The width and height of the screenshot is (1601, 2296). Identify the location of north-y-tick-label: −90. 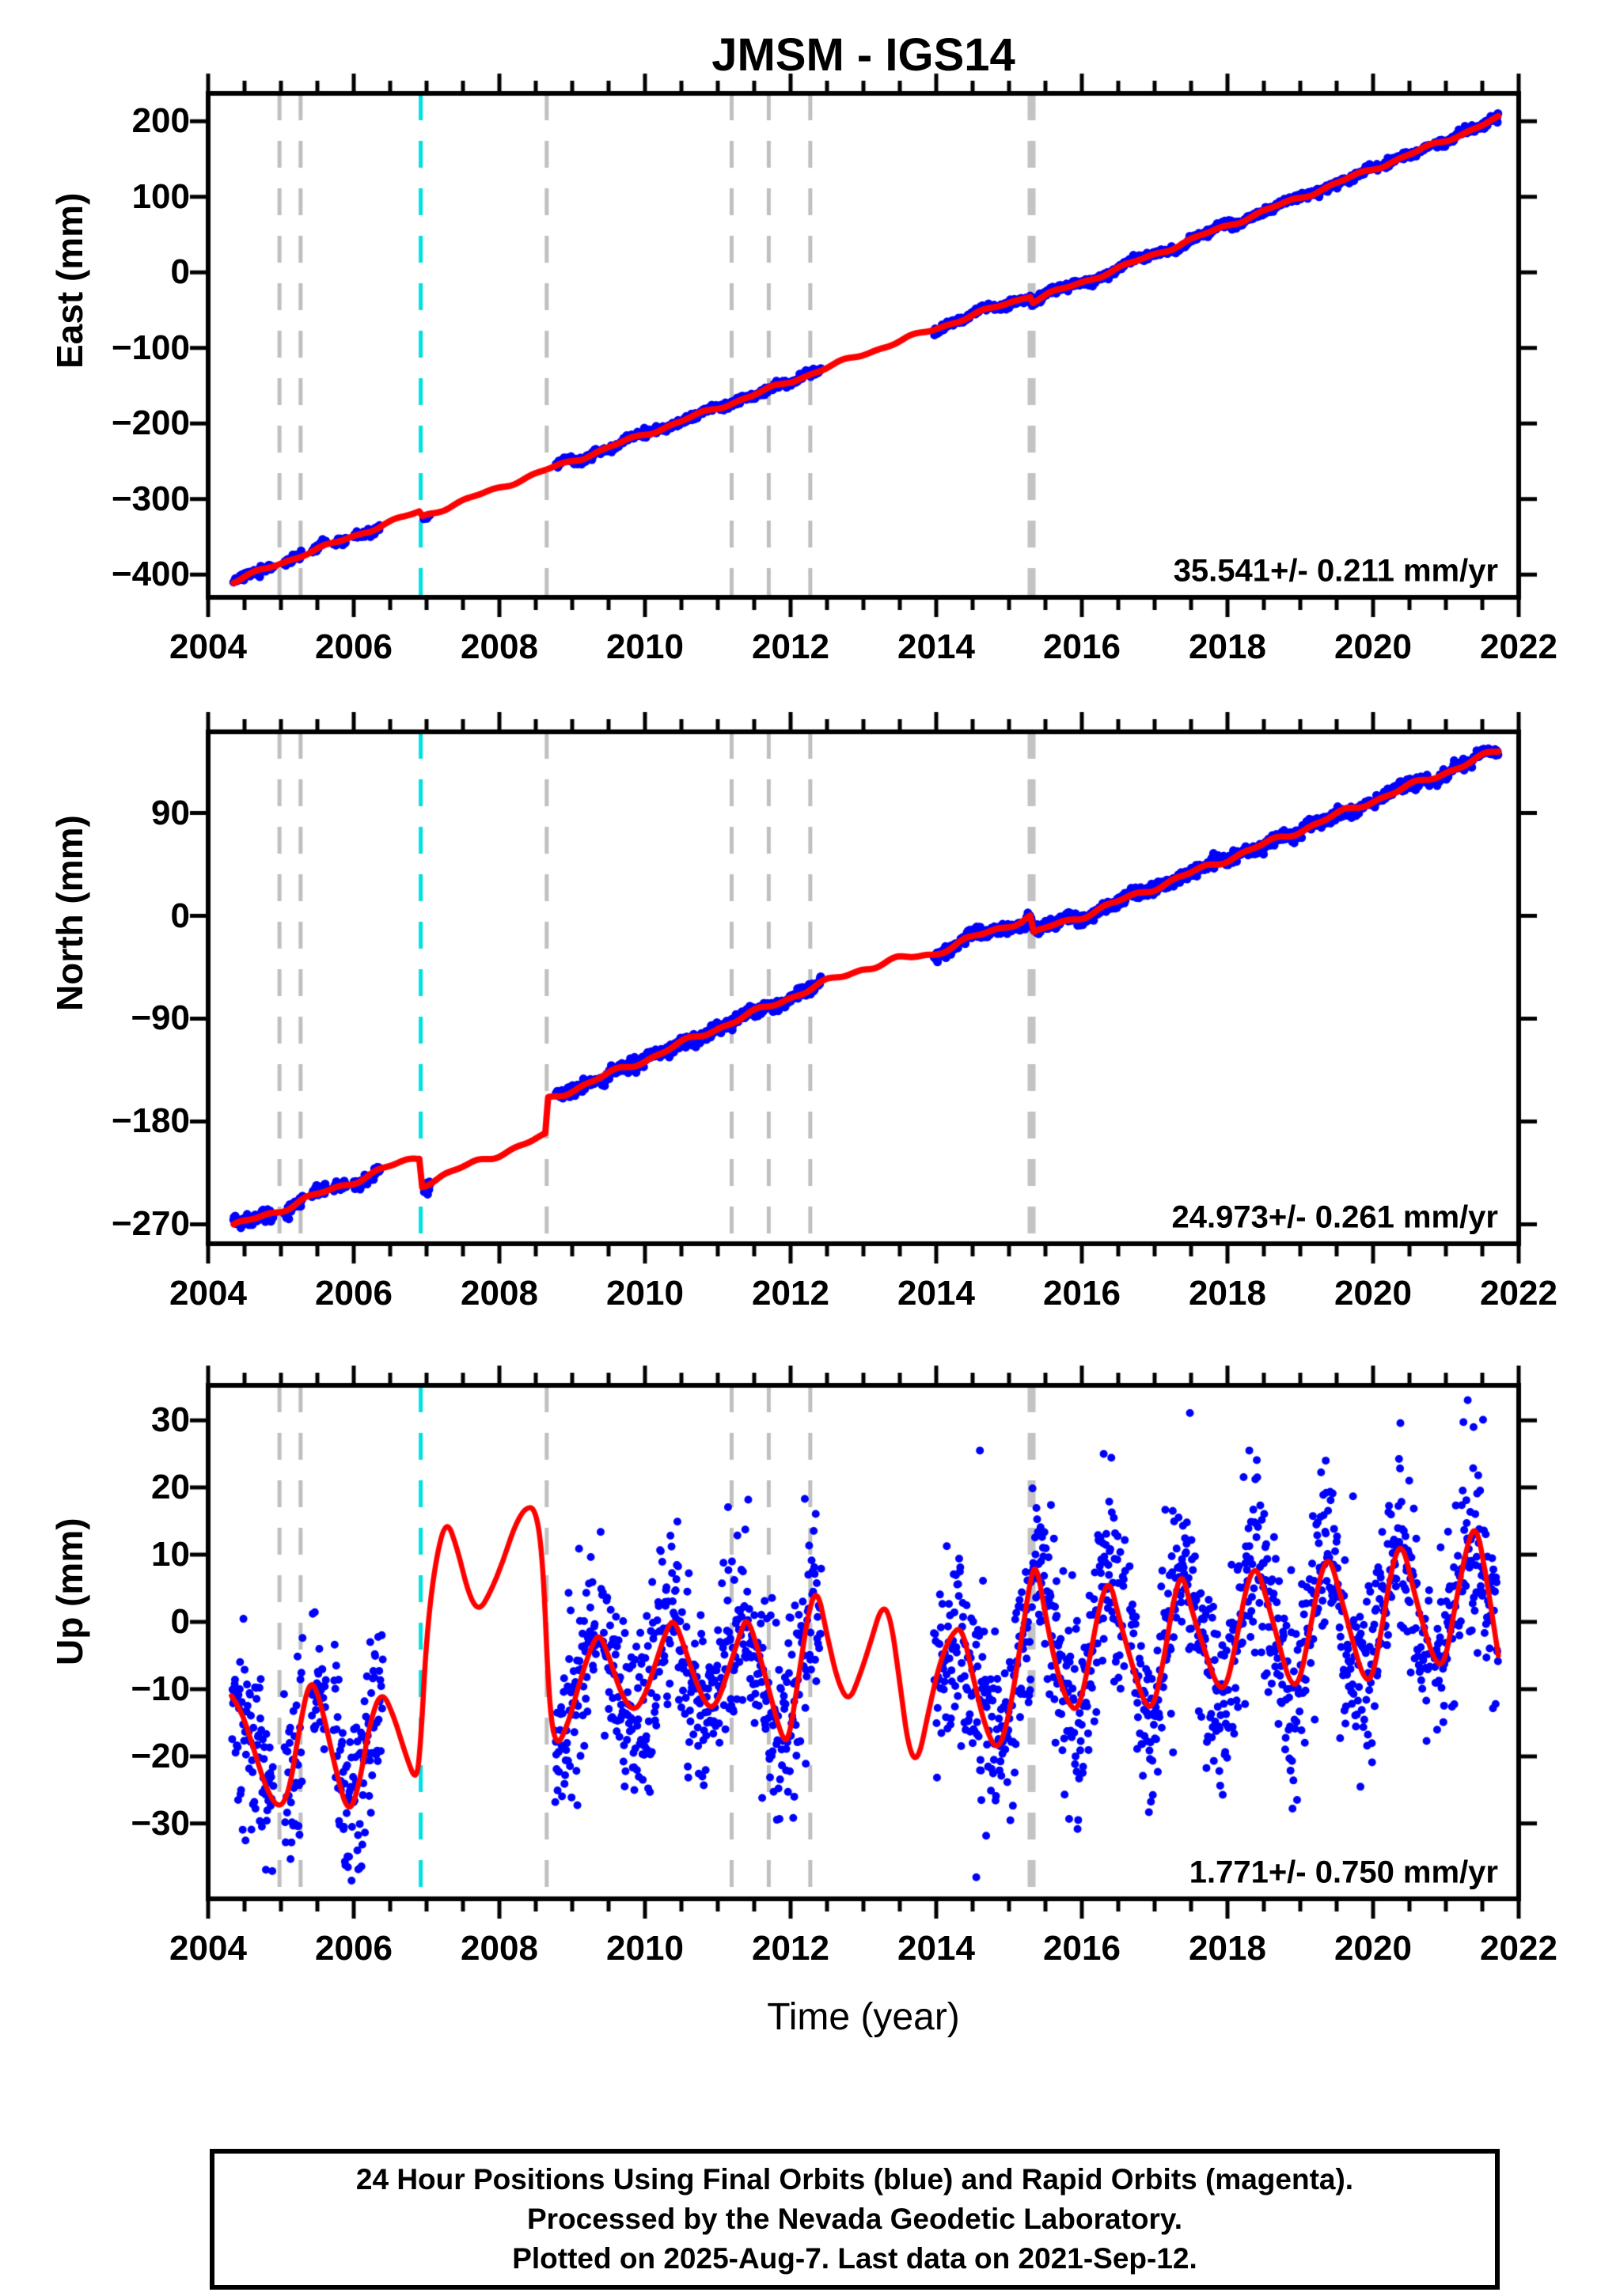
(161, 1018).